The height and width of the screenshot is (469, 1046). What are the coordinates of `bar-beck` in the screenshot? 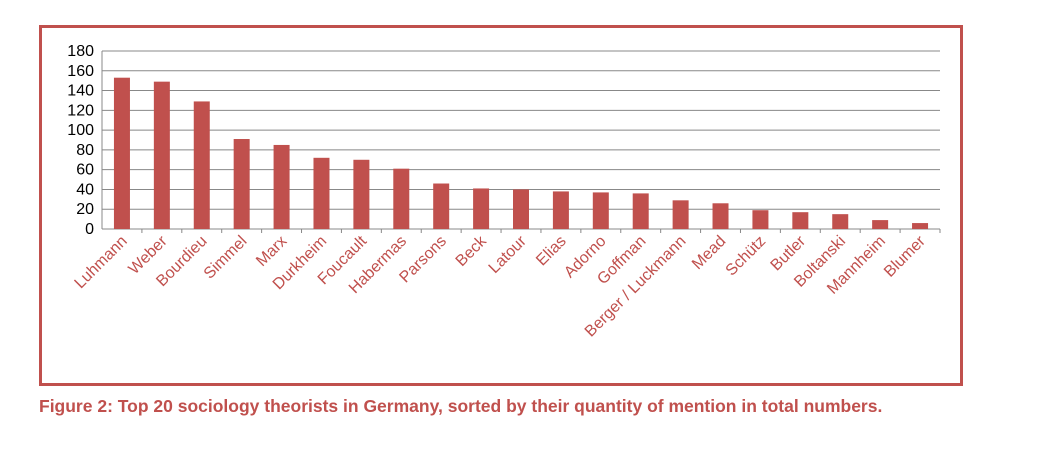 It's located at (481, 208).